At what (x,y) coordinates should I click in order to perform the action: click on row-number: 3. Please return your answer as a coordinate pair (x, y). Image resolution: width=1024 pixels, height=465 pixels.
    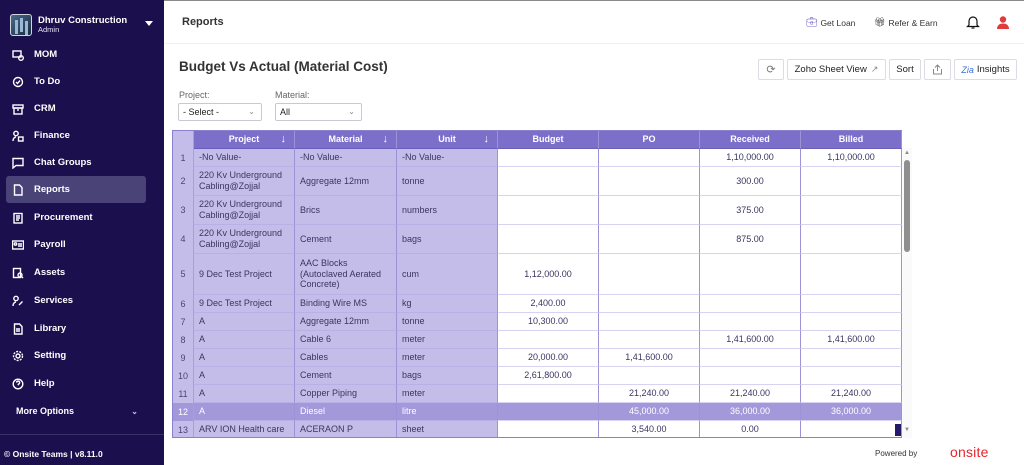
    Looking at the image, I should click on (183, 210).